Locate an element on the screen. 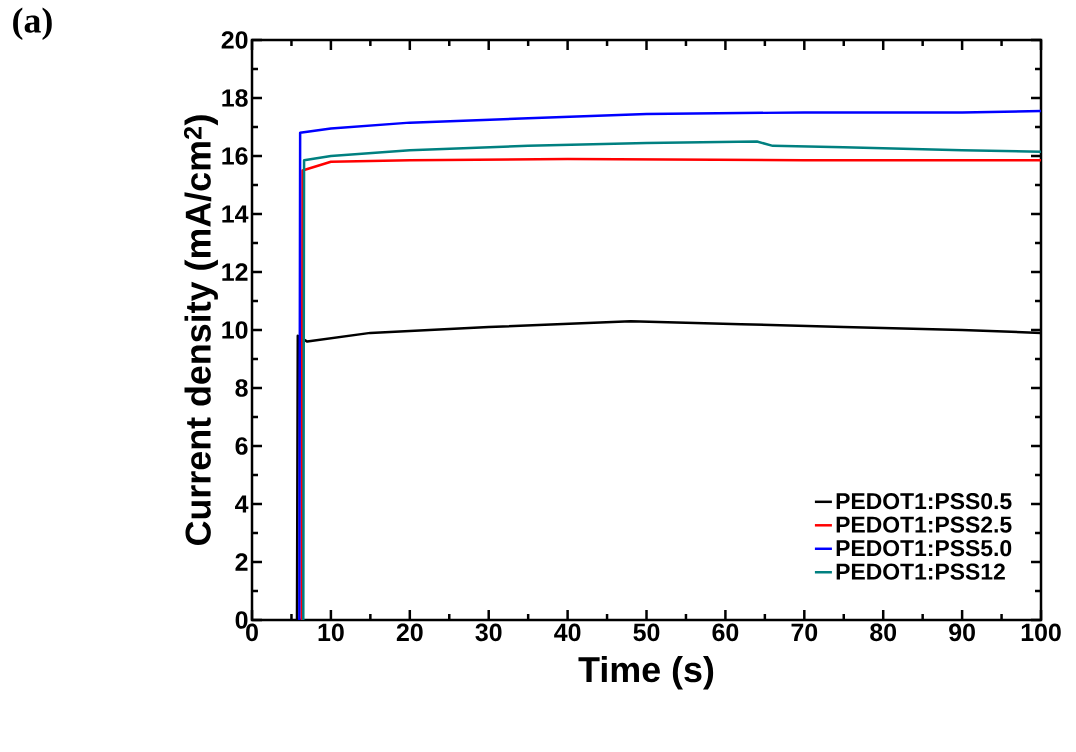 This screenshot has width=1076, height=752. x-tick-label: 40 is located at coordinates (567, 632).